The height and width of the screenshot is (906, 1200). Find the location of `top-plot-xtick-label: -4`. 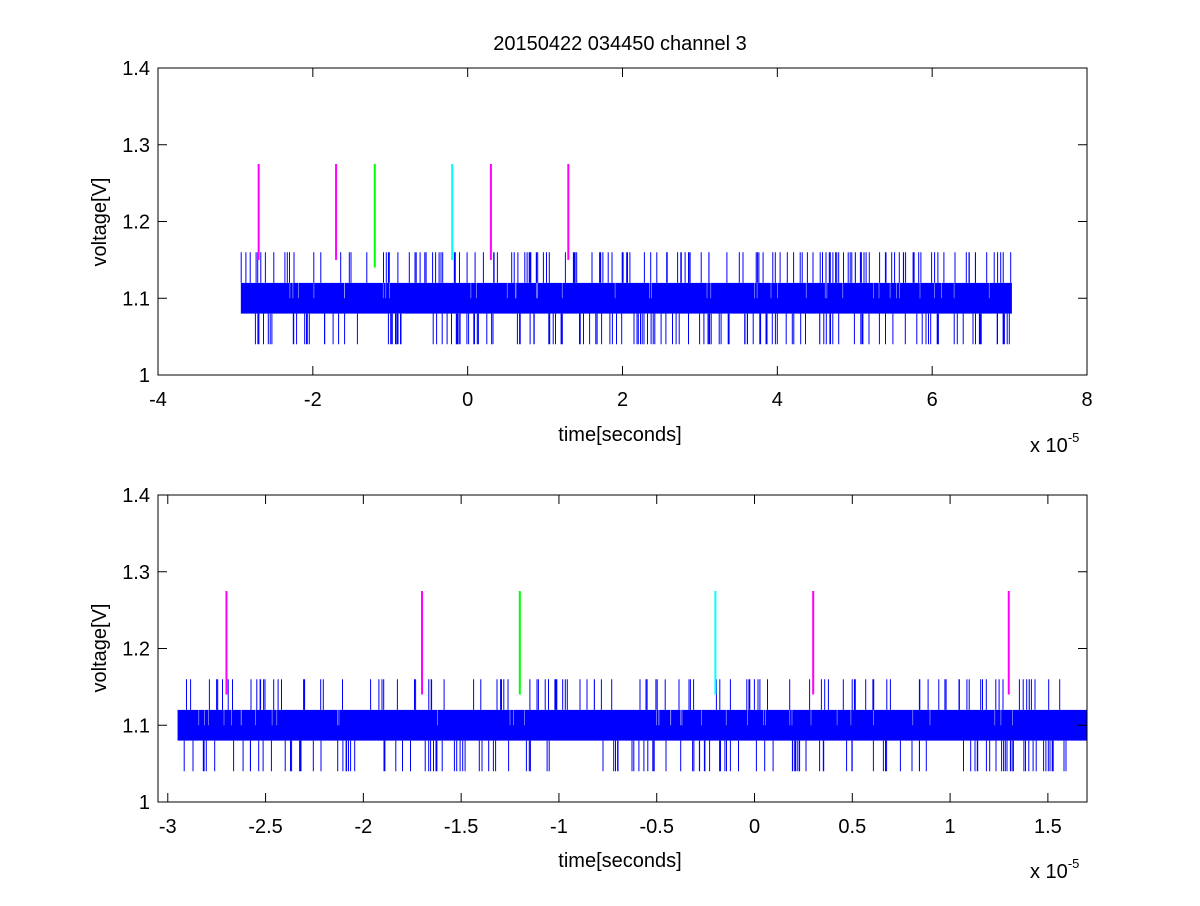

top-plot-xtick-label: -4 is located at coordinates (158, 400).